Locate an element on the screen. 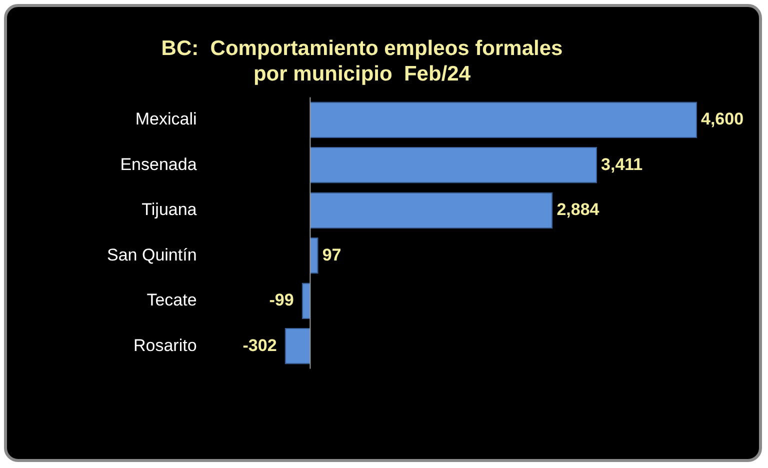 Image resolution: width=768 pixels, height=468 pixels. data-label: 97 is located at coordinates (332, 254).